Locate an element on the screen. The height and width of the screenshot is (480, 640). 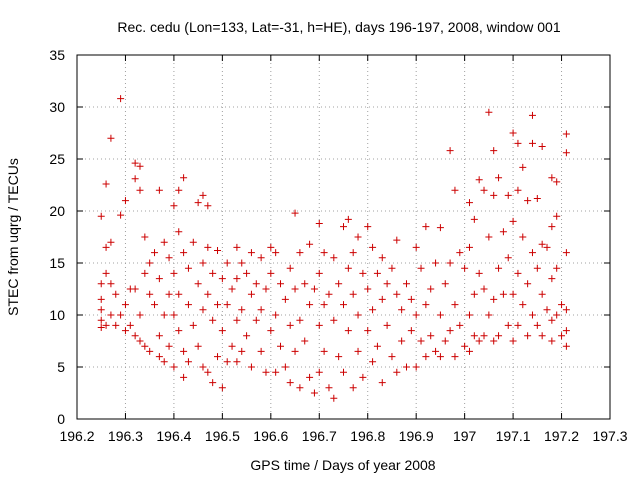
x-tick-label: 196.6 is located at coordinates (270, 436).